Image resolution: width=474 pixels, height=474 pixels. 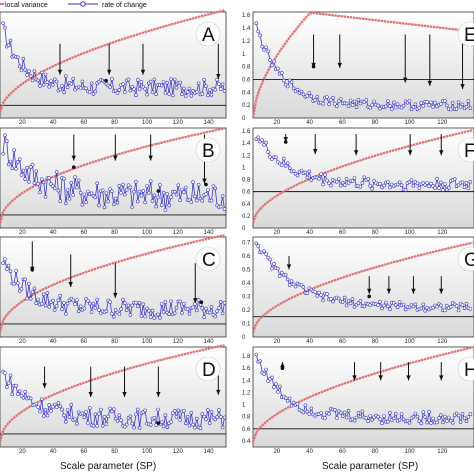 I want to click on x-tick-label: 120, so click(x=442, y=123).